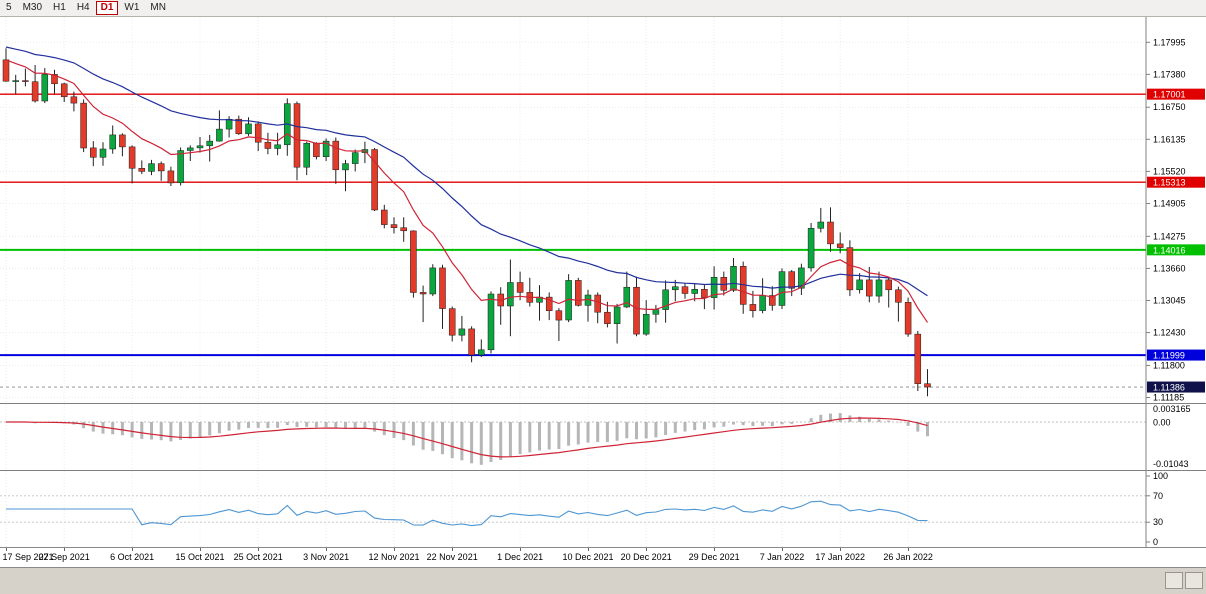 The height and width of the screenshot is (594, 1206). I want to click on price-level-badge-value: 1.11999, so click(1169, 356).